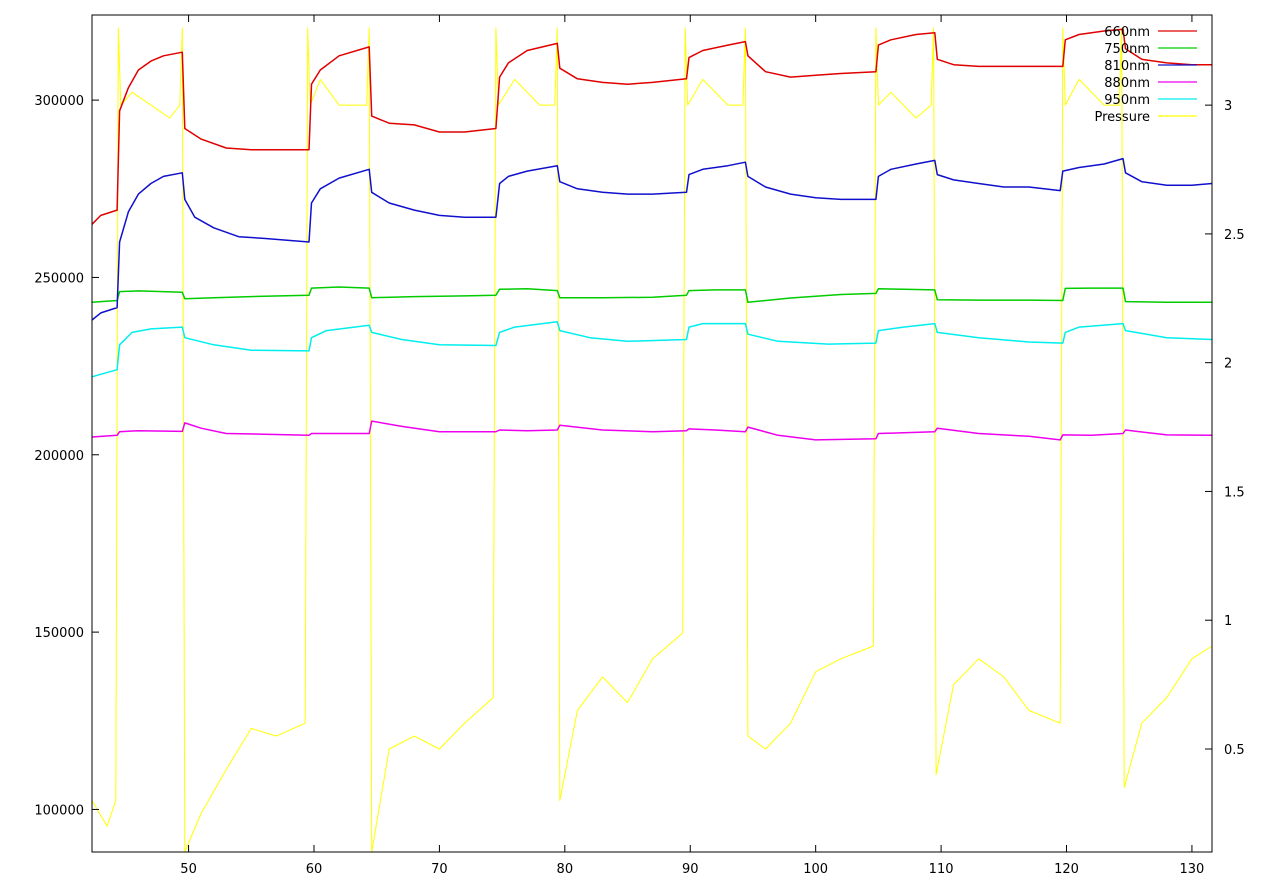 The image size is (1280, 886). What do you see at coordinates (314, 869) in the screenshot?
I see `x-tick-label: 60` at bounding box center [314, 869].